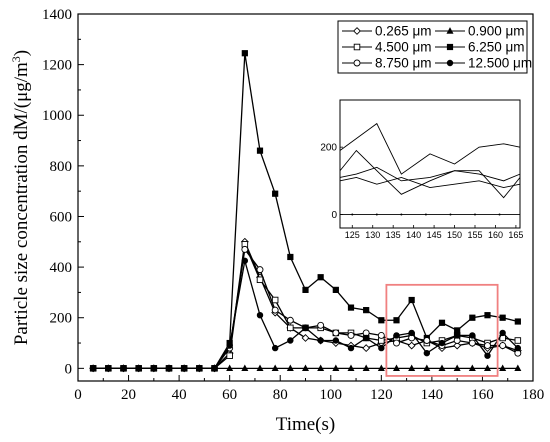 The height and width of the screenshot is (442, 550). Describe the element at coordinates (305, 424) in the screenshot. I see `x-axis-title: Time(s)` at that location.